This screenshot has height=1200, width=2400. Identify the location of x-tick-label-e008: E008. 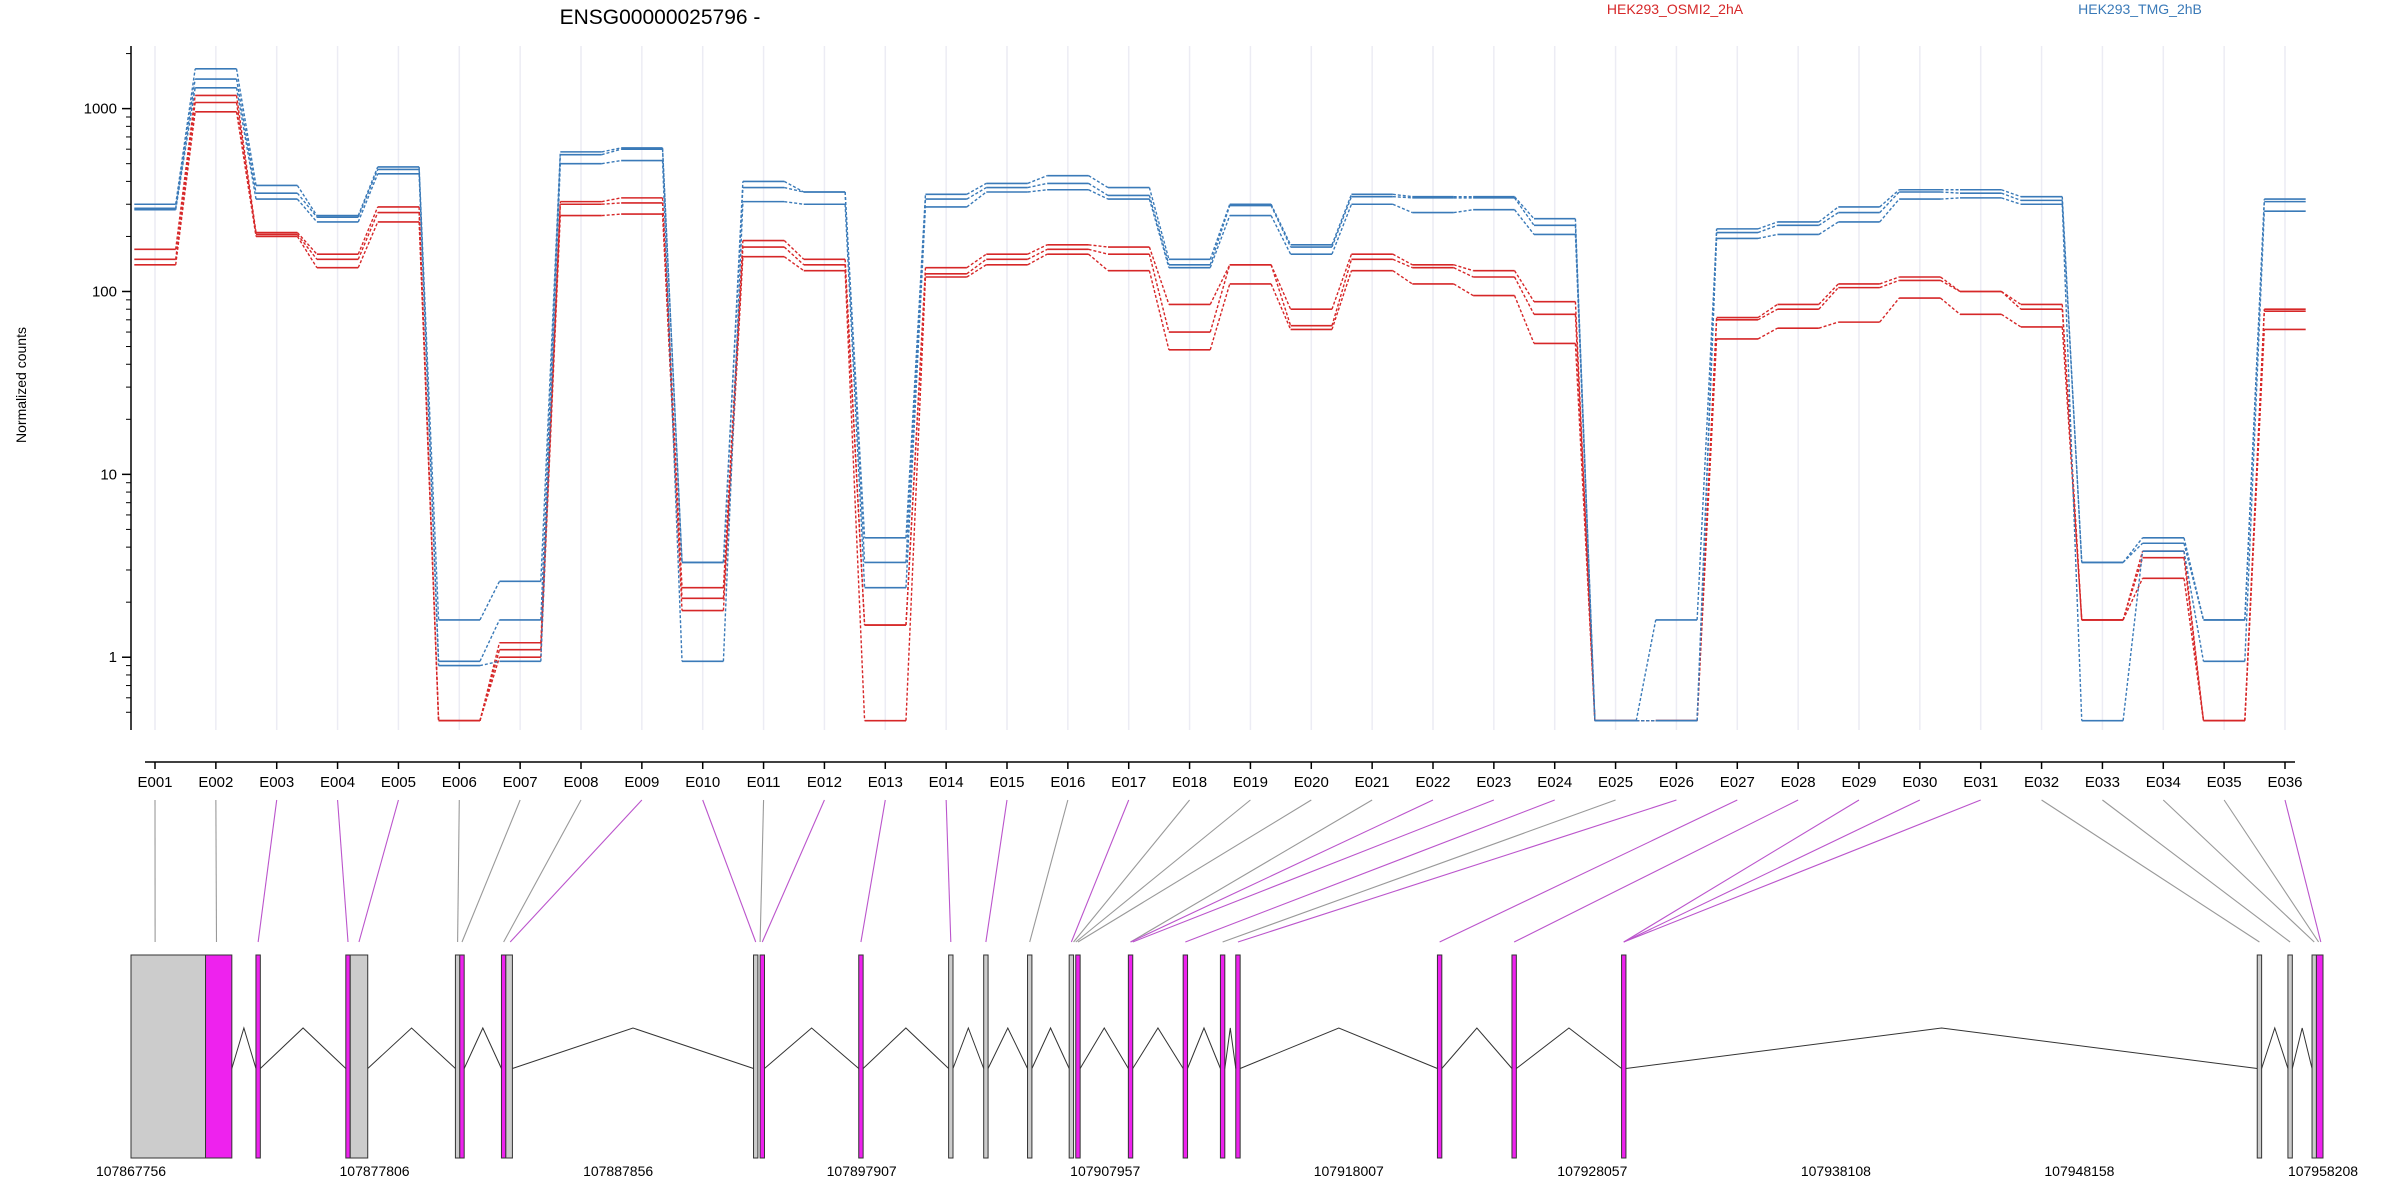
(580, 782).